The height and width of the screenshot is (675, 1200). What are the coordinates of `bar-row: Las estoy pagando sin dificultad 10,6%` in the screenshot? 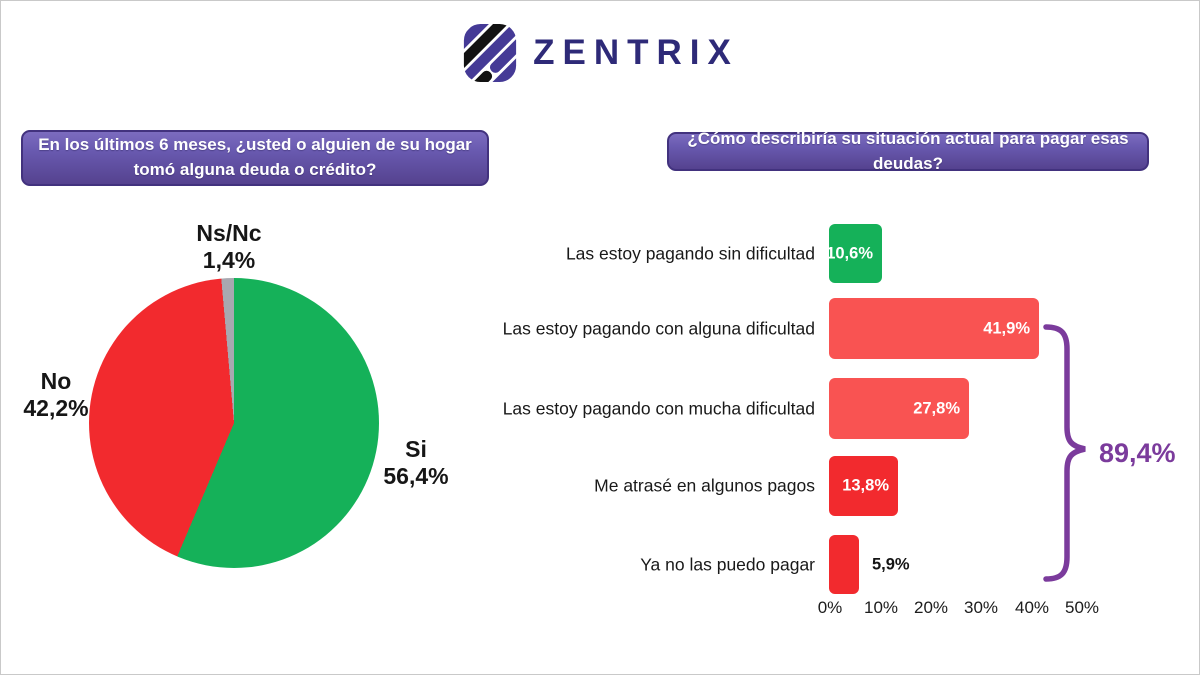 It's located at (600, 253).